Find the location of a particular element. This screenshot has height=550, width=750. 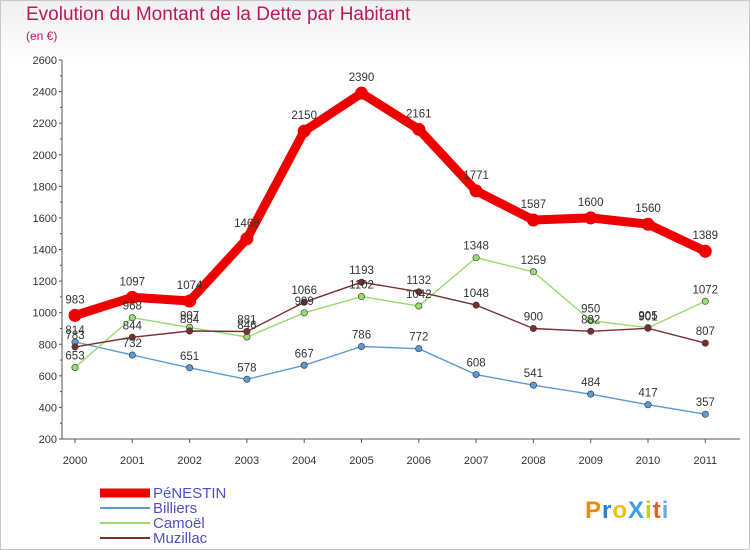

data-label: 1348 is located at coordinates (476, 247).